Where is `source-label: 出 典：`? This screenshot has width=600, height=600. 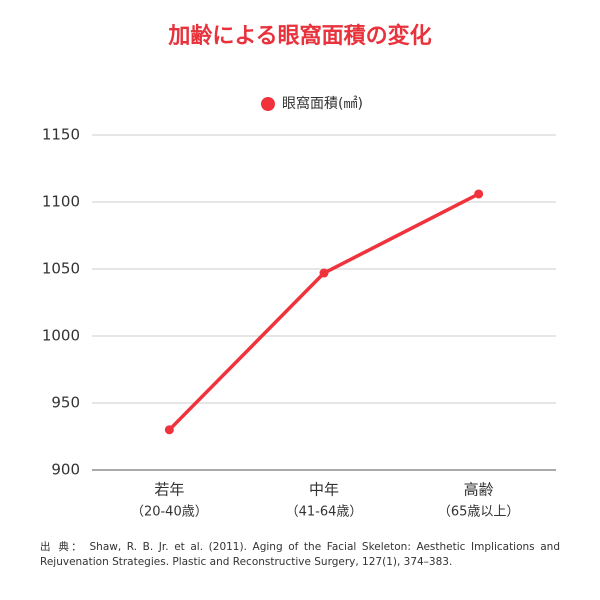
source-label: 出 典： is located at coordinates (62, 547).